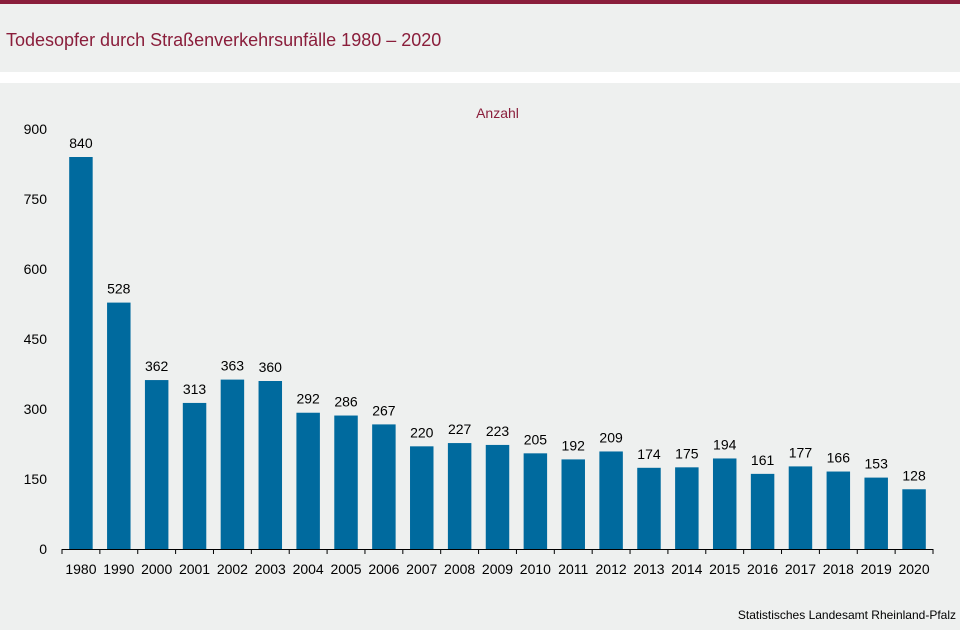  What do you see at coordinates (846, 615) in the screenshot?
I see `source-note: Statistisches Landesamt Rheinland-Pfalz` at bounding box center [846, 615].